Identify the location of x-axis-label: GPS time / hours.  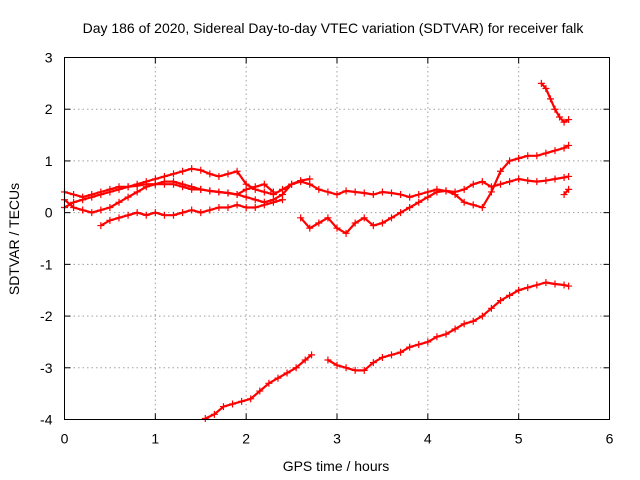
(336, 466).